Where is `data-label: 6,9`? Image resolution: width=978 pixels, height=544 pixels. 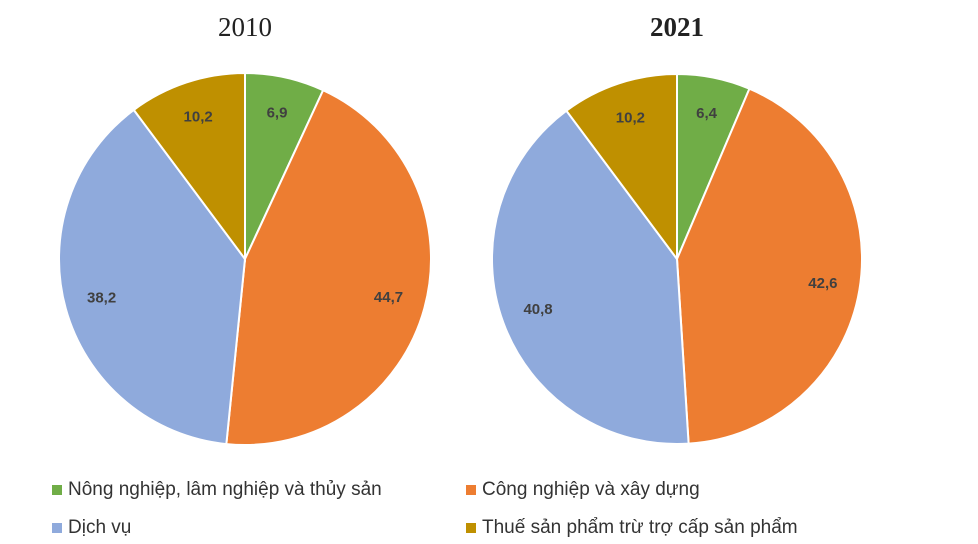 data-label: 6,9 is located at coordinates (277, 113).